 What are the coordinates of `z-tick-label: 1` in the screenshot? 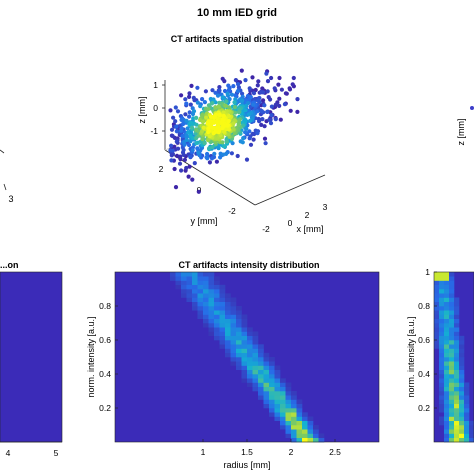 It's located at (155, 85).